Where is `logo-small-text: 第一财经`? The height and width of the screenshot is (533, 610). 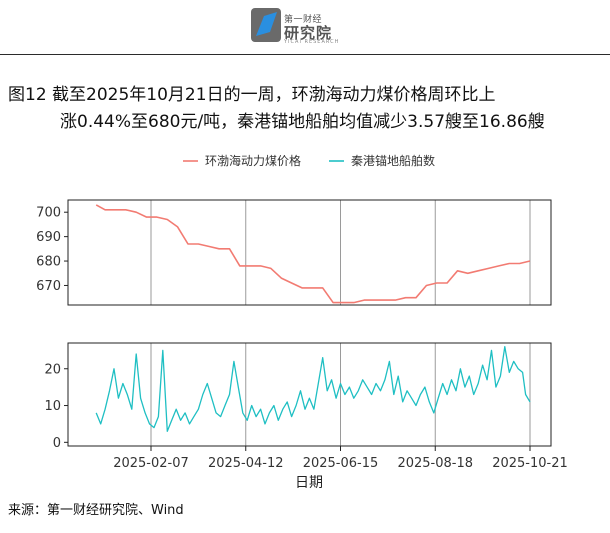
logo-small-text: 第一财经 is located at coordinates (303, 20).